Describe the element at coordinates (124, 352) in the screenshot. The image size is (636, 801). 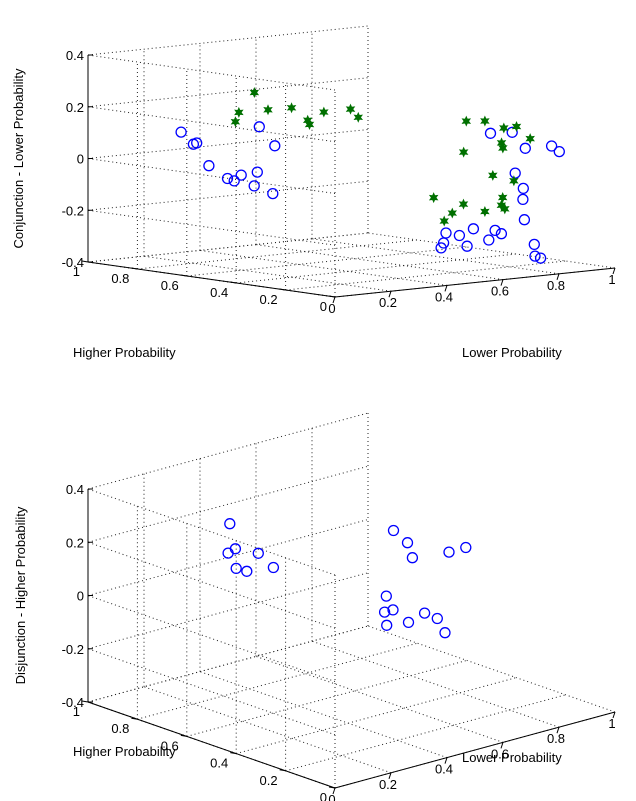
I see `y-axis-label: Higher Probability` at that location.